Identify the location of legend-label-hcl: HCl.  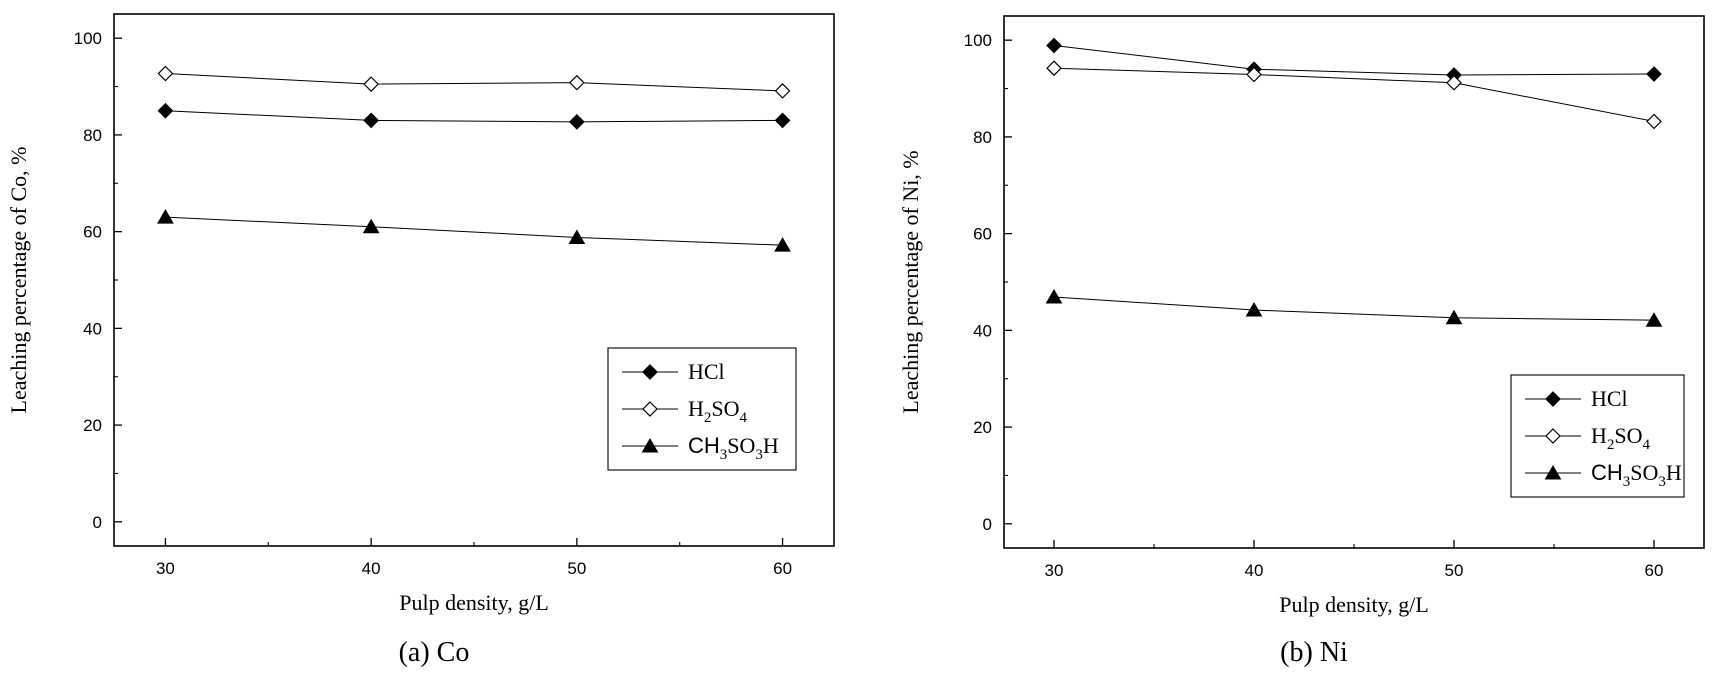
(1609, 398).